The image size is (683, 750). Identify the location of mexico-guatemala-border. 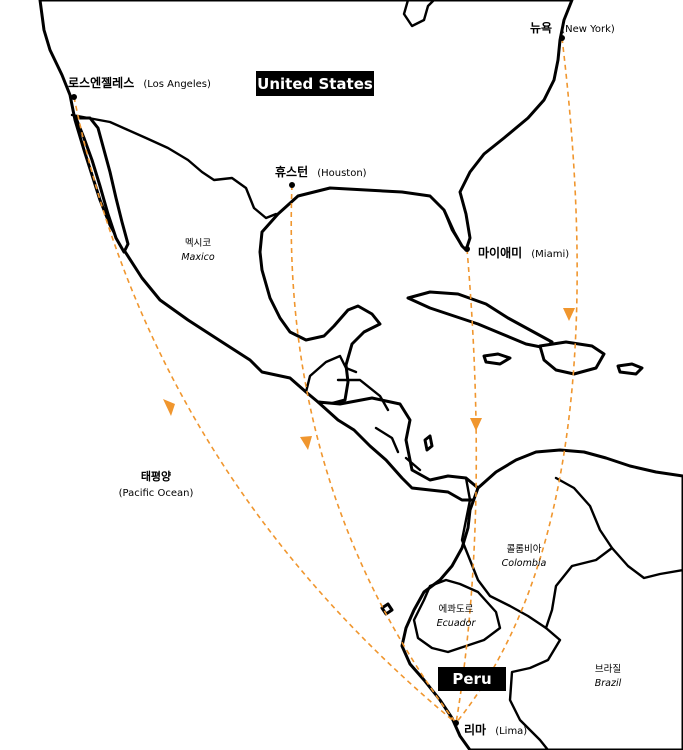
(331, 374).